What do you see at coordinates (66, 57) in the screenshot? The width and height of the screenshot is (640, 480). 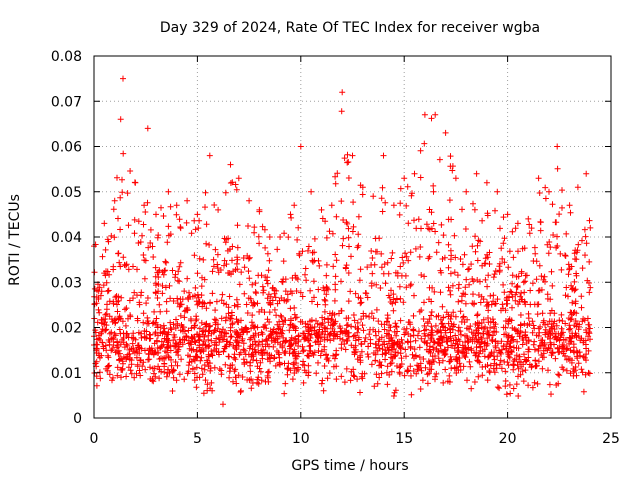 I see `y-tick-label: 0.08` at bounding box center [66, 57].